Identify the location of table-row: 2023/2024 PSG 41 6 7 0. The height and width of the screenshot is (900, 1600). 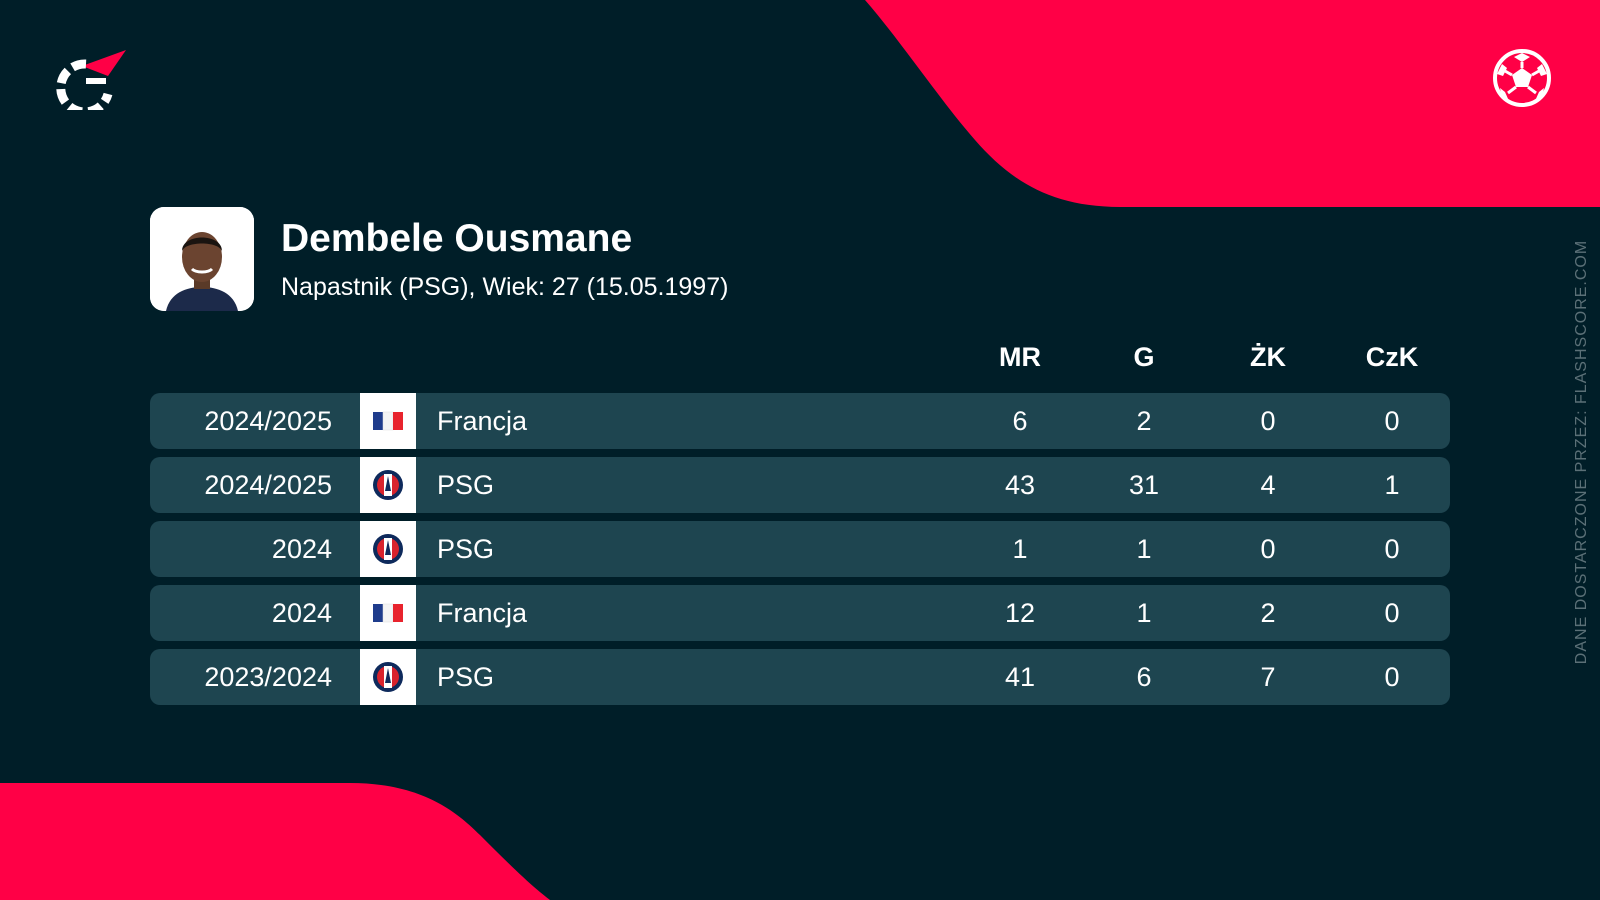
(800, 677).